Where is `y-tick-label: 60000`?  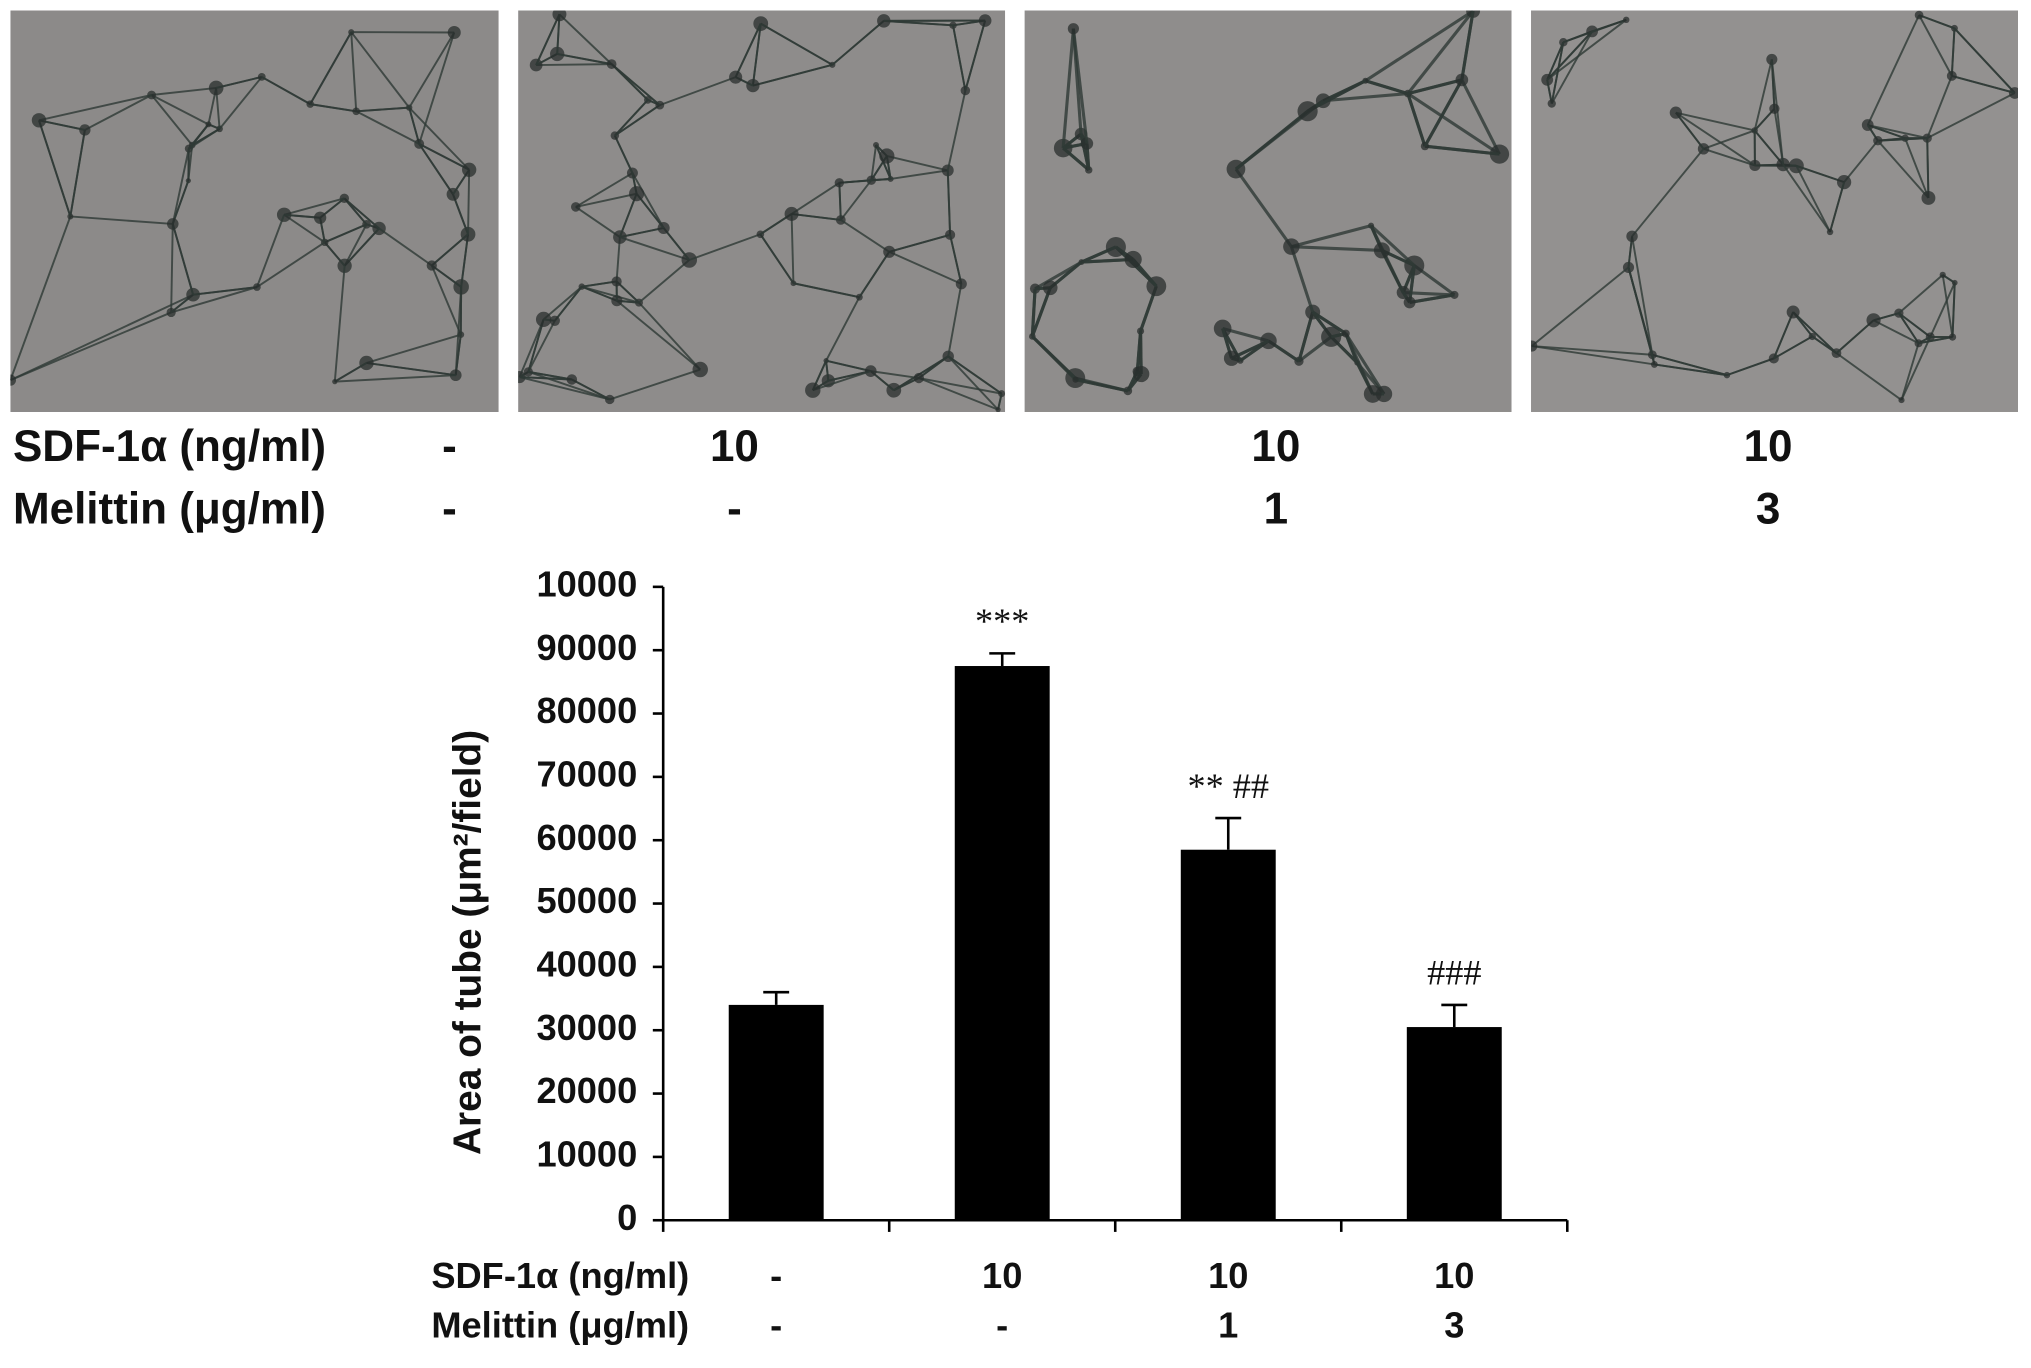 y-tick-label: 60000 is located at coordinates (586, 837).